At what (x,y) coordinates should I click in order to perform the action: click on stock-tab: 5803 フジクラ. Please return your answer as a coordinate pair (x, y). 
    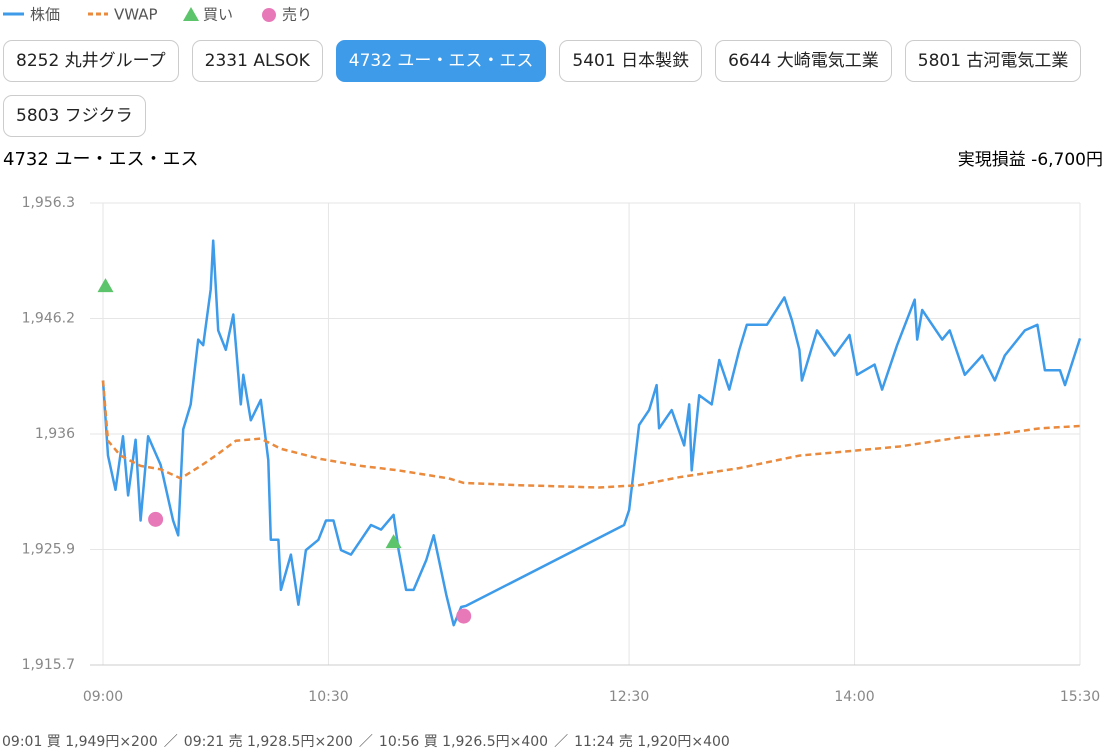
    Looking at the image, I should click on (74, 116).